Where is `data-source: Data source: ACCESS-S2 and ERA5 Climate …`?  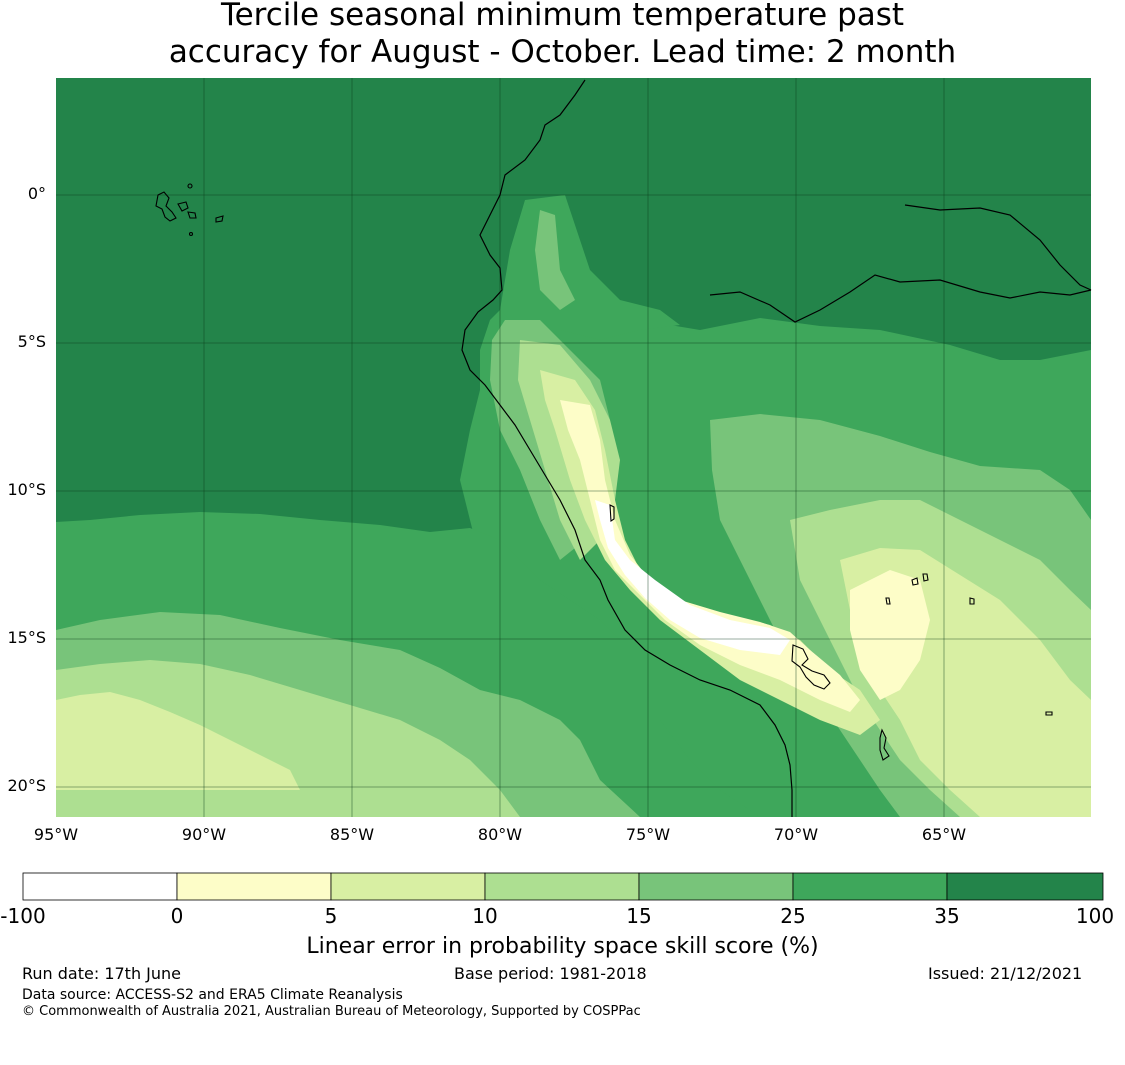 data-source: Data source: ACCESS-S2 and ERA5 Climate … is located at coordinates (212, 995).